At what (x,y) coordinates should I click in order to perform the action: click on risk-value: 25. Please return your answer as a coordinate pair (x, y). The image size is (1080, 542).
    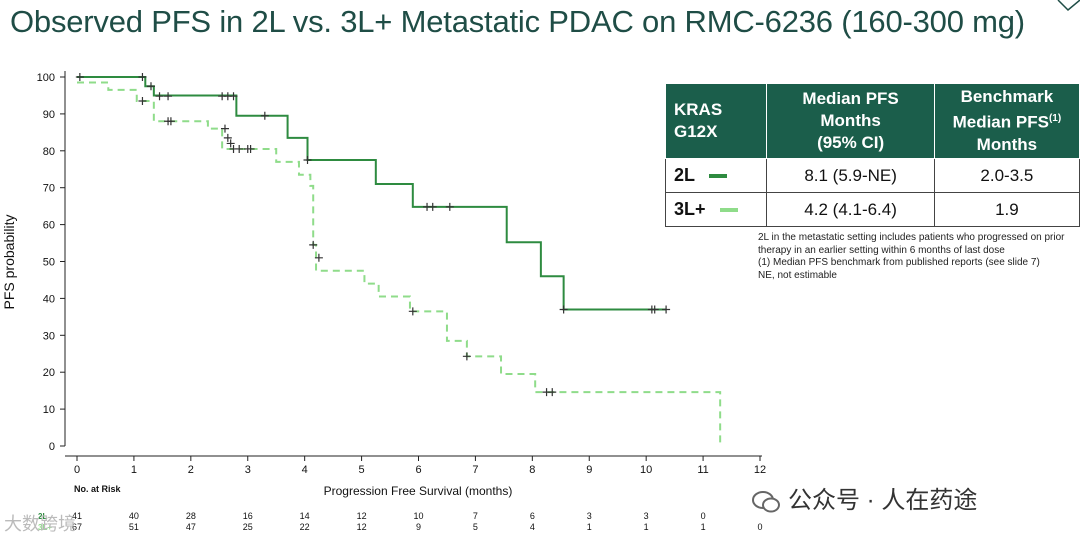
    Looking at the image, I should click on (248, 527).